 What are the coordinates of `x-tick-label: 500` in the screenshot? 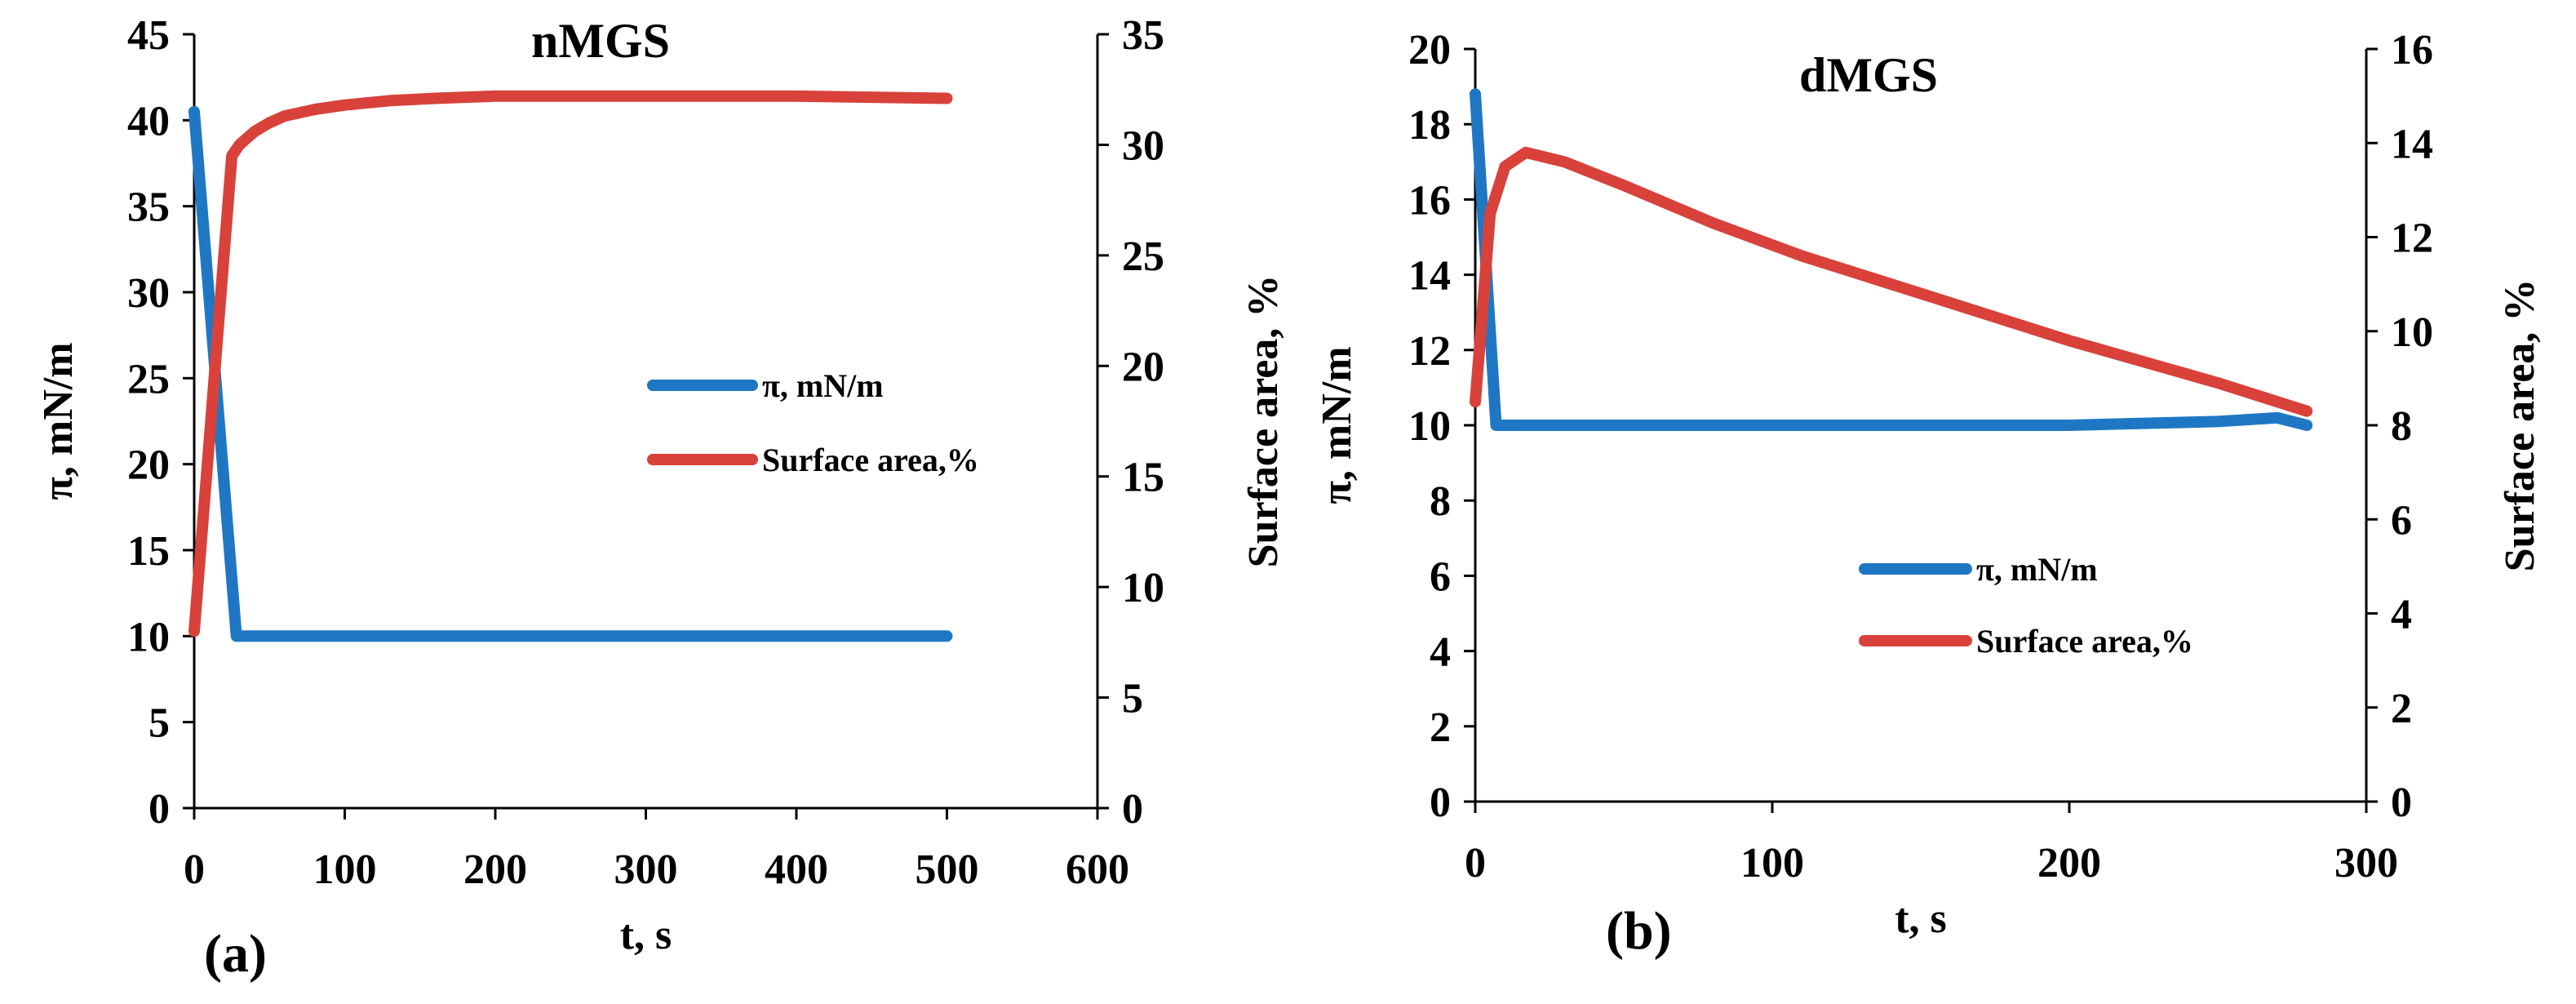 It's located at (947, 869).